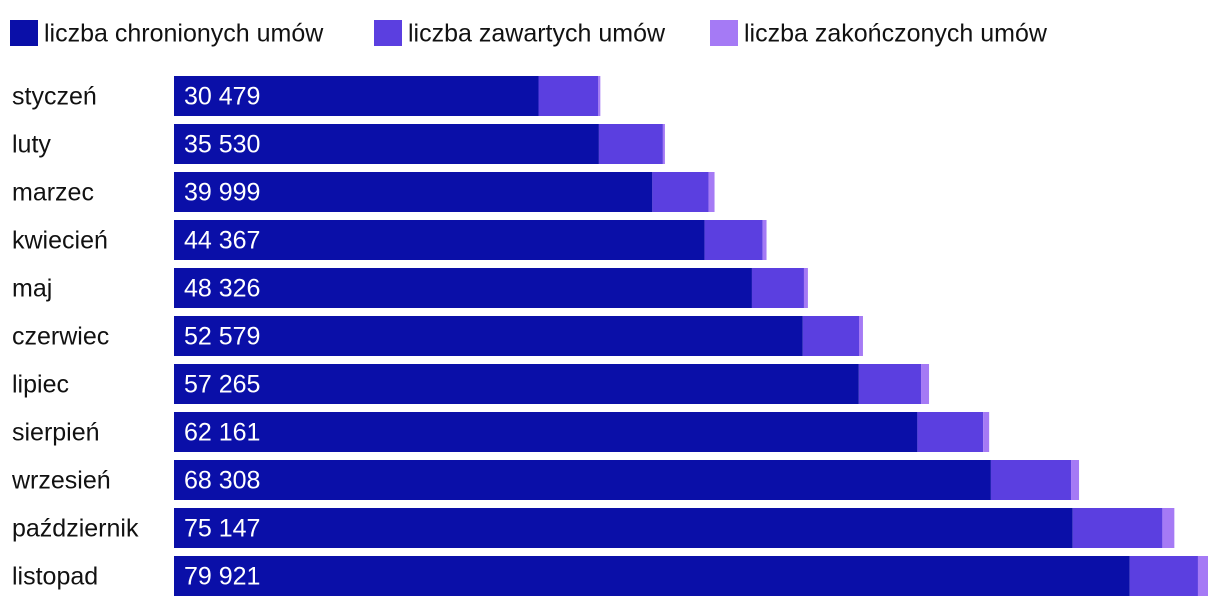  Describe the element at coordinates (222, 289) in the screenshot. I see `data-label: 48 326` at that location.